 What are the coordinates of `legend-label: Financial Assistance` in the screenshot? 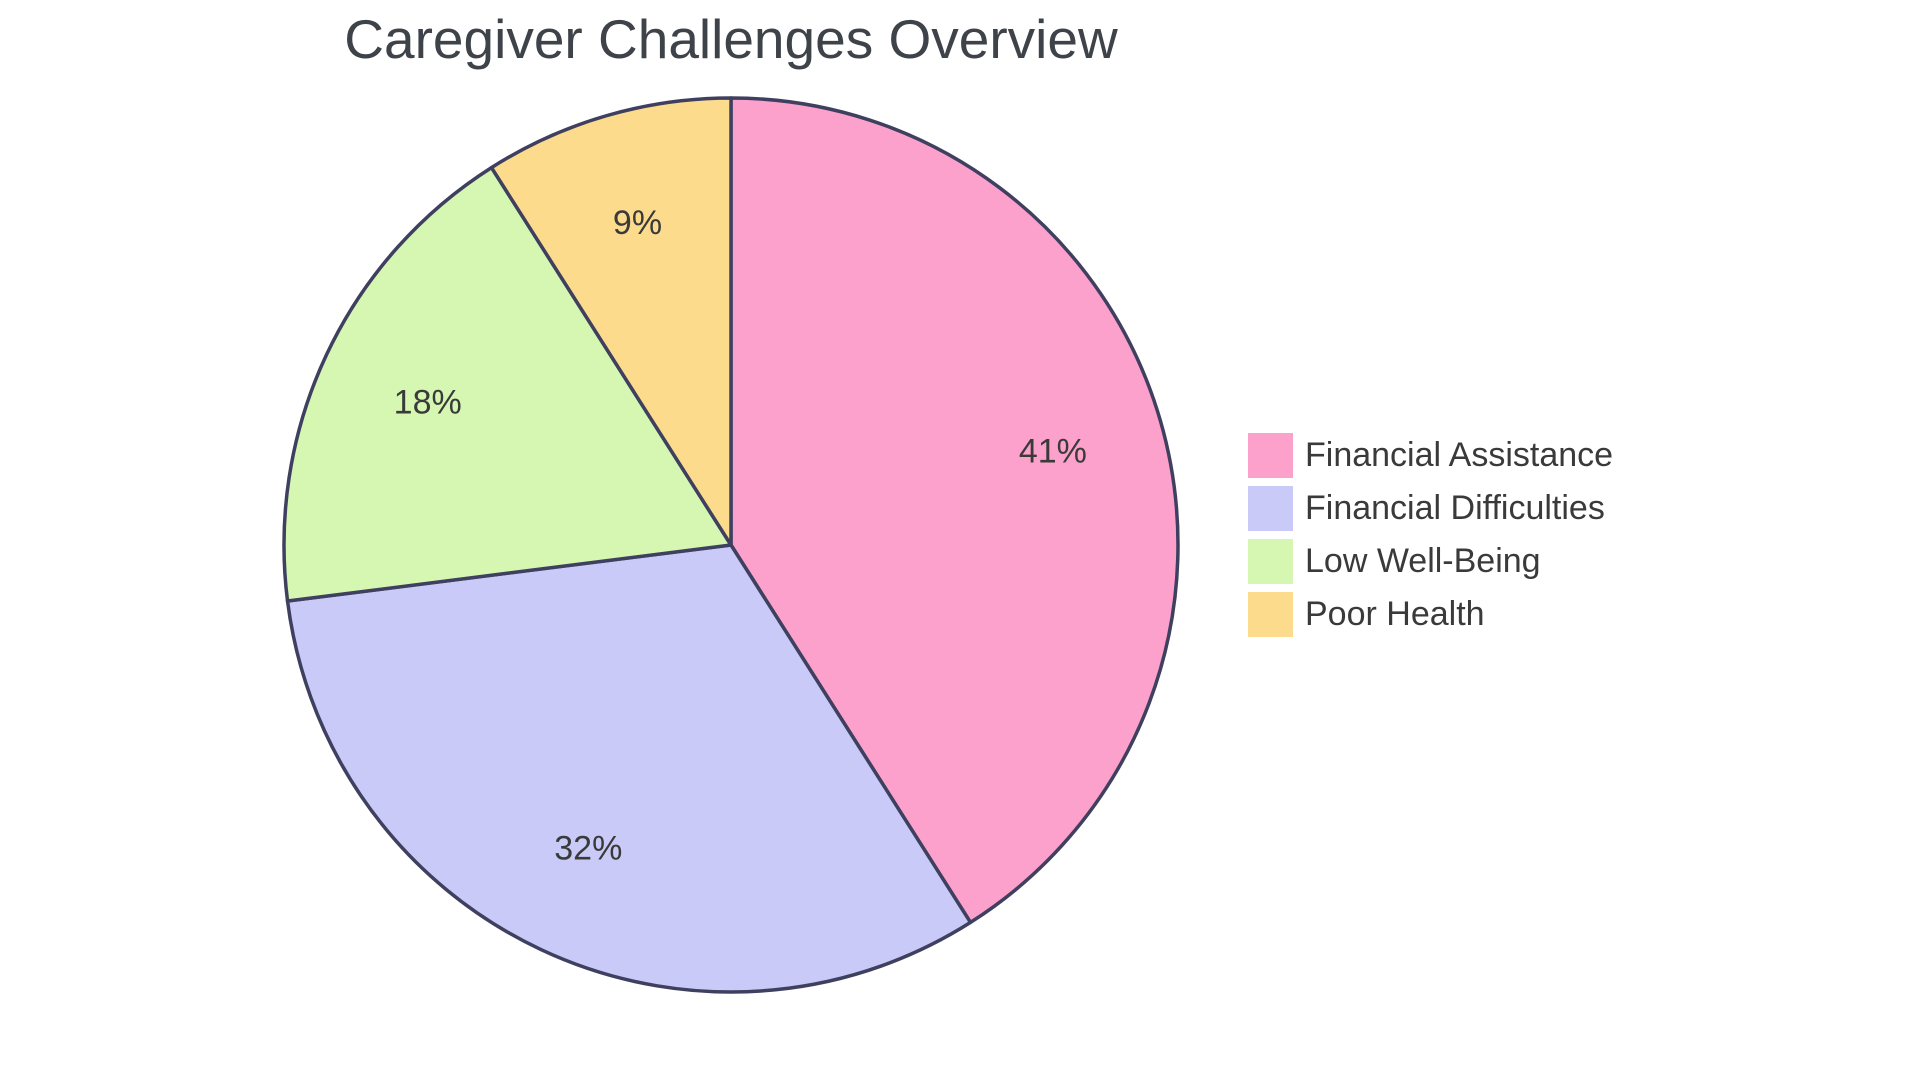 It's located at (1459, 455).